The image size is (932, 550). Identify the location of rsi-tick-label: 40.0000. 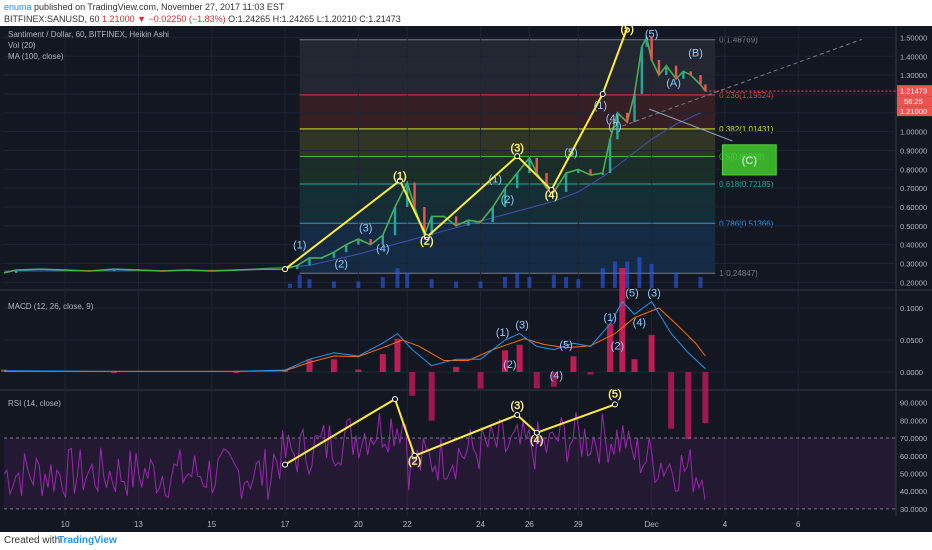
(913, 491).